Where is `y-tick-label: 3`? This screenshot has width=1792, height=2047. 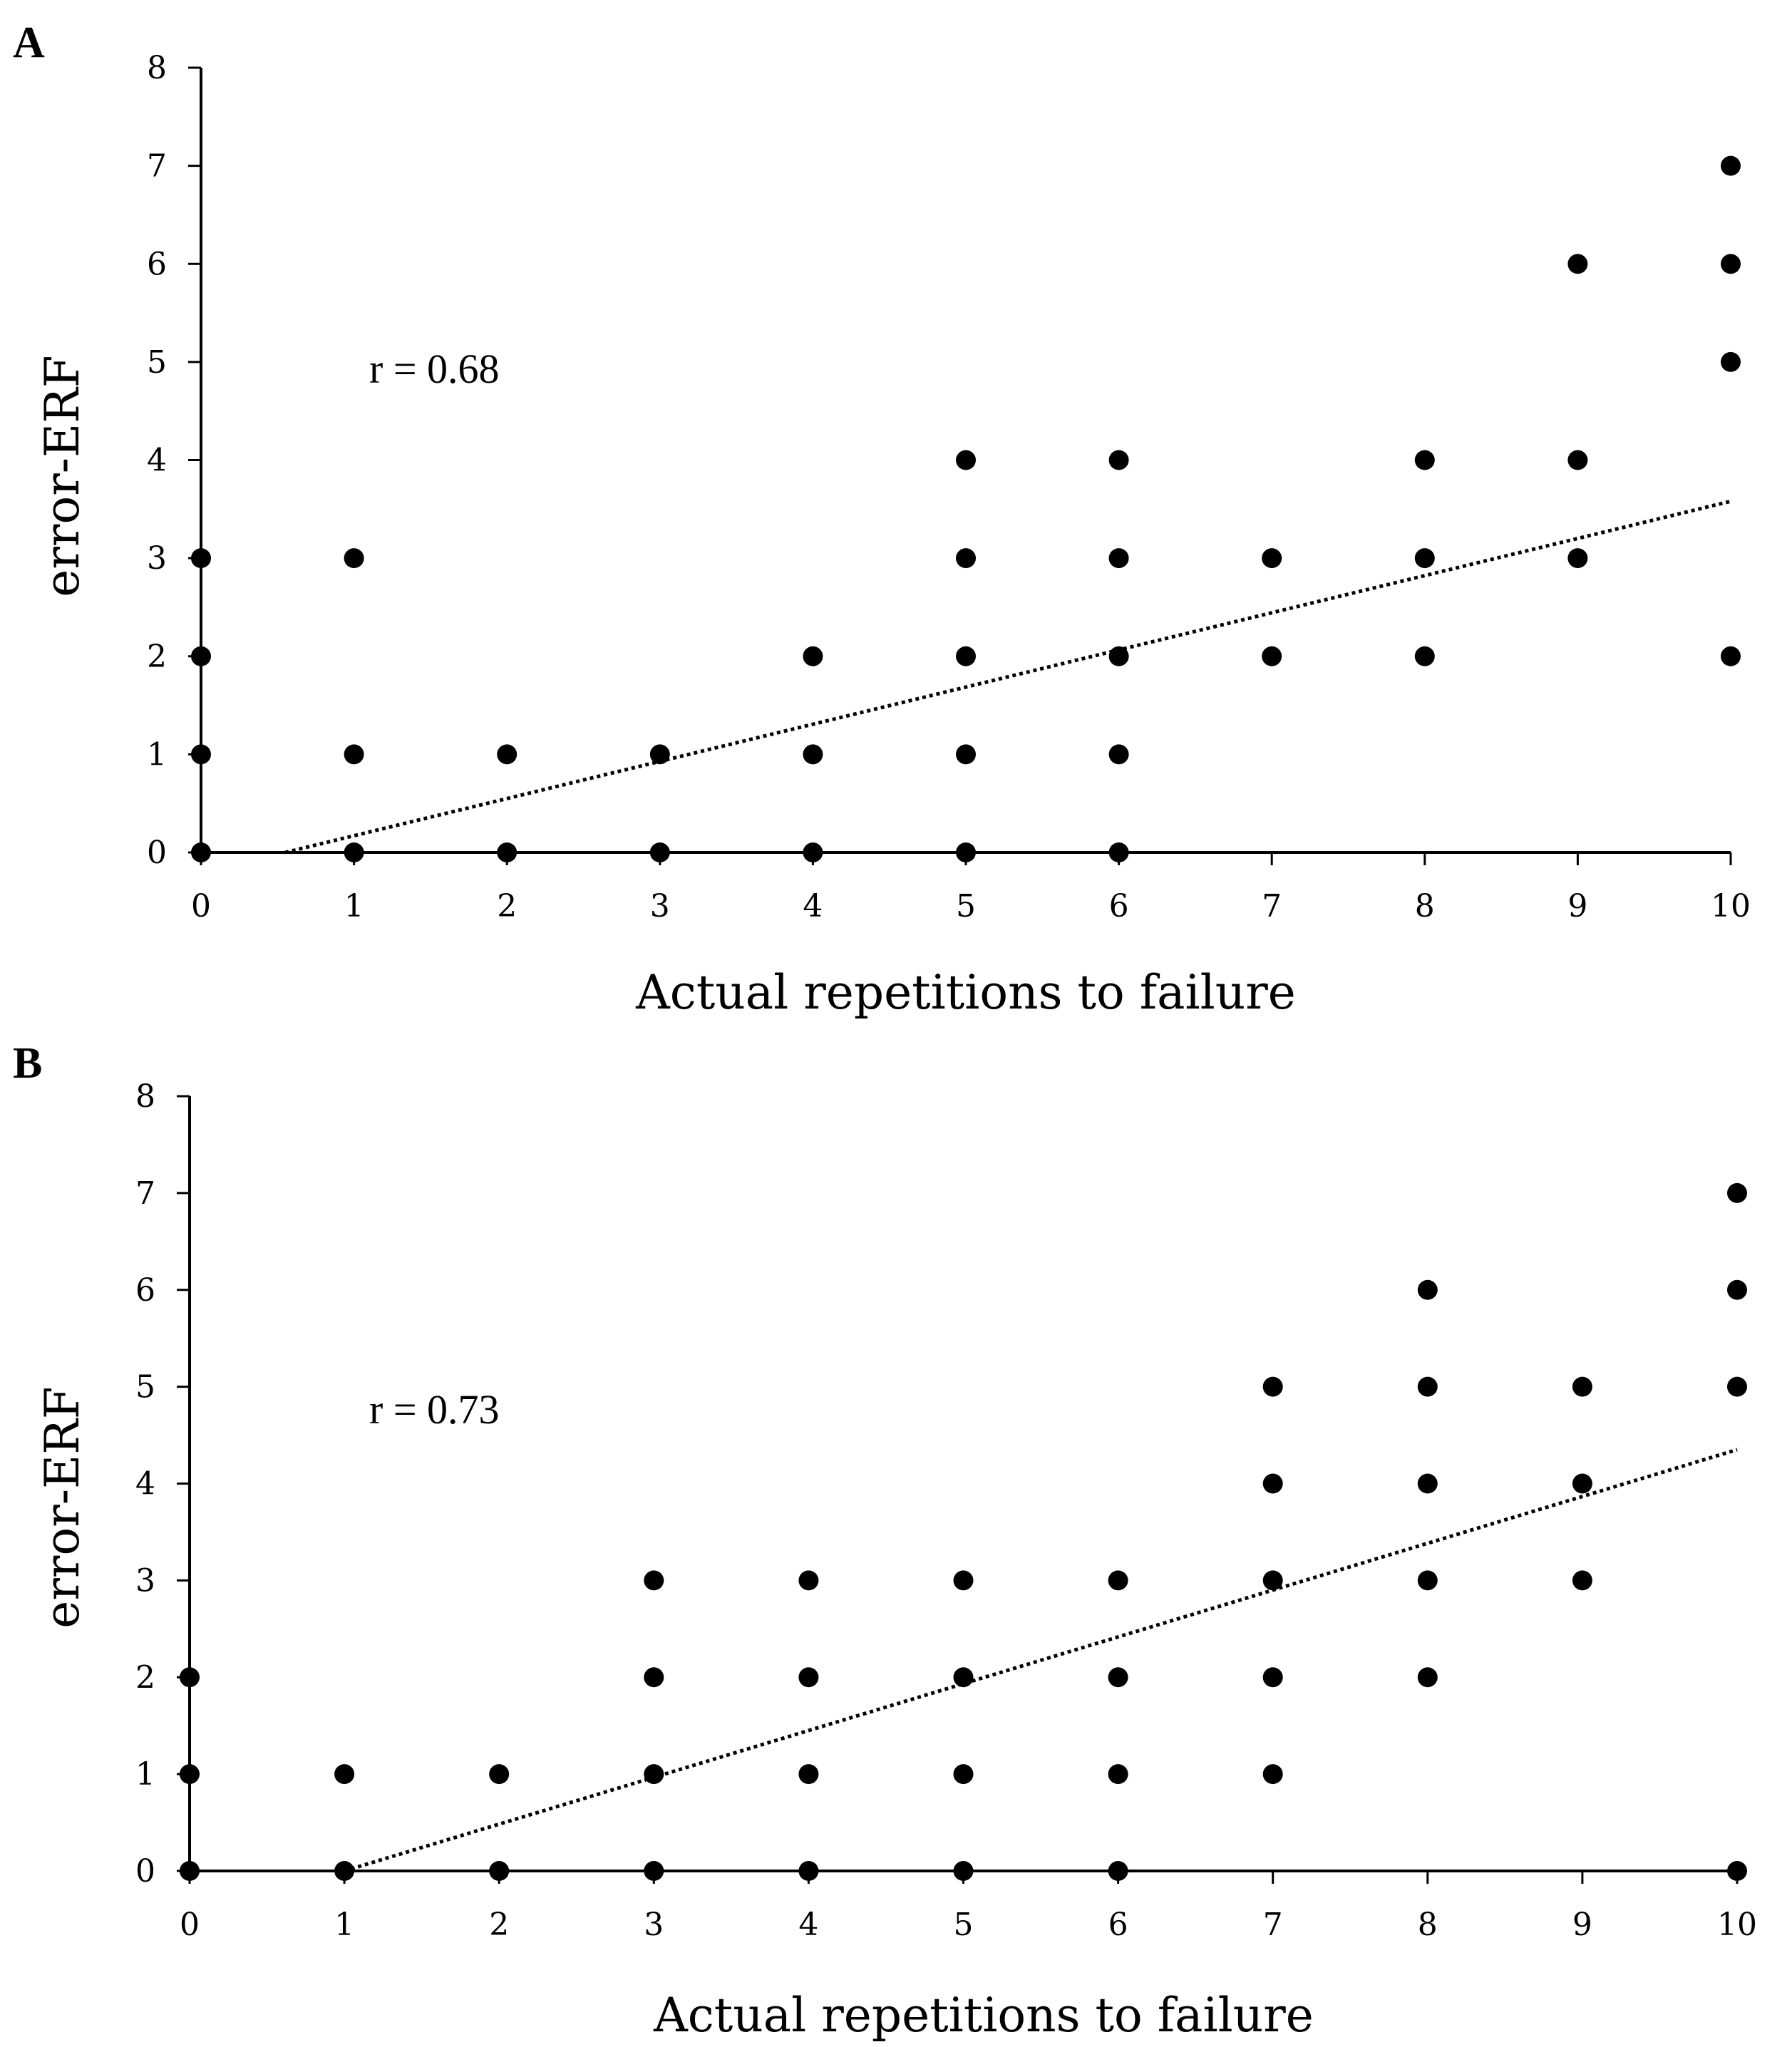
y-tick-label: 3 is located at coordinates (157, 558).